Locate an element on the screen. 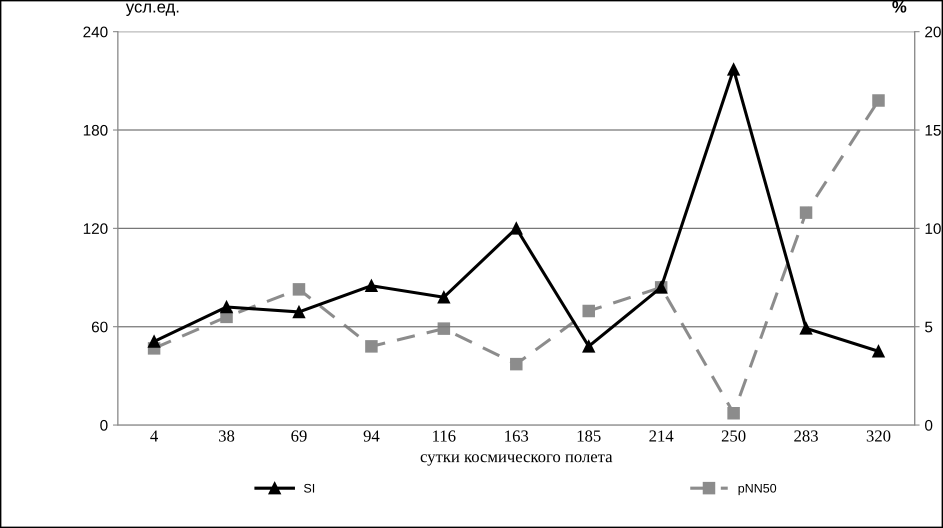 This screenshot has width=943, height=528. y2-axis-title: % is located at coordinates (899, 6).